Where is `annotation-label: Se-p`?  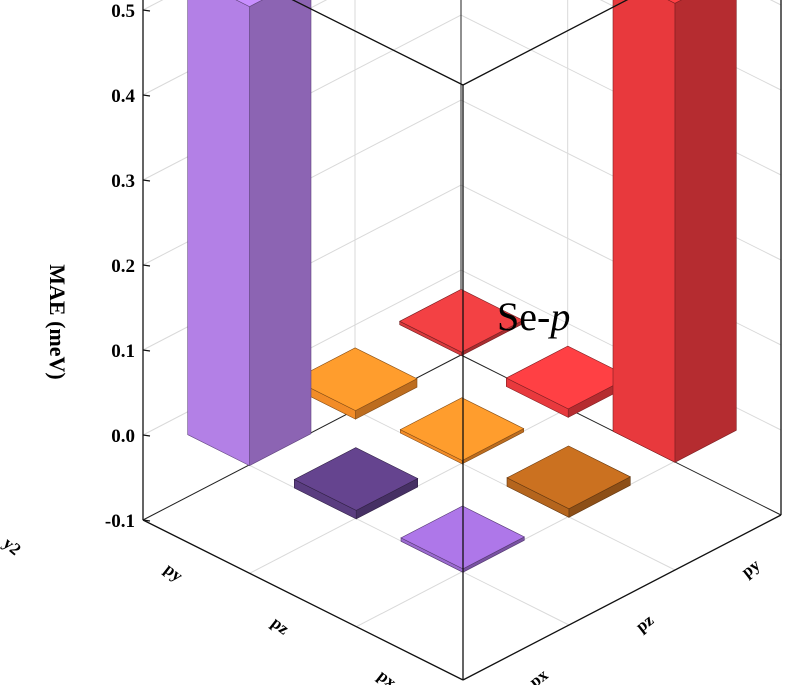
annotation-label: Se-p is located at coordinates (533, 316).